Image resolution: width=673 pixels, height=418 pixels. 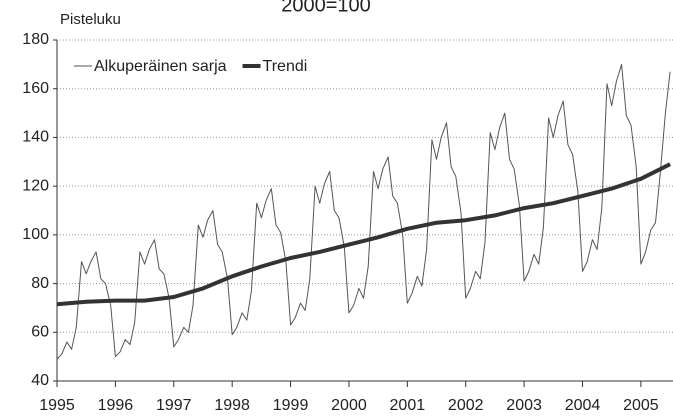 What do you see at coordinates (40, 380) in the screenshot?
I see `y-tick-label: 40` at bounding box center [40, 380].